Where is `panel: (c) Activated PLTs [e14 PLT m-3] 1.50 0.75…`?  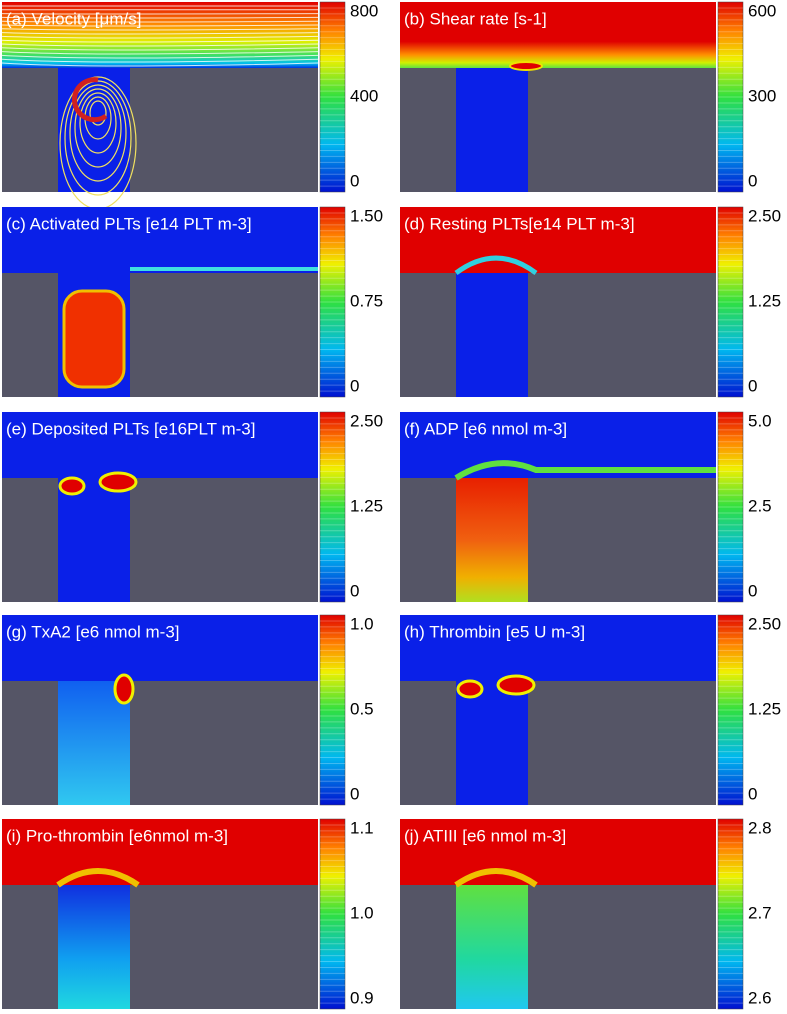 panel: (c) Activated PLTs [e14 PLT m-3] 1.50 0.75… is located at coordinates (192, 302).